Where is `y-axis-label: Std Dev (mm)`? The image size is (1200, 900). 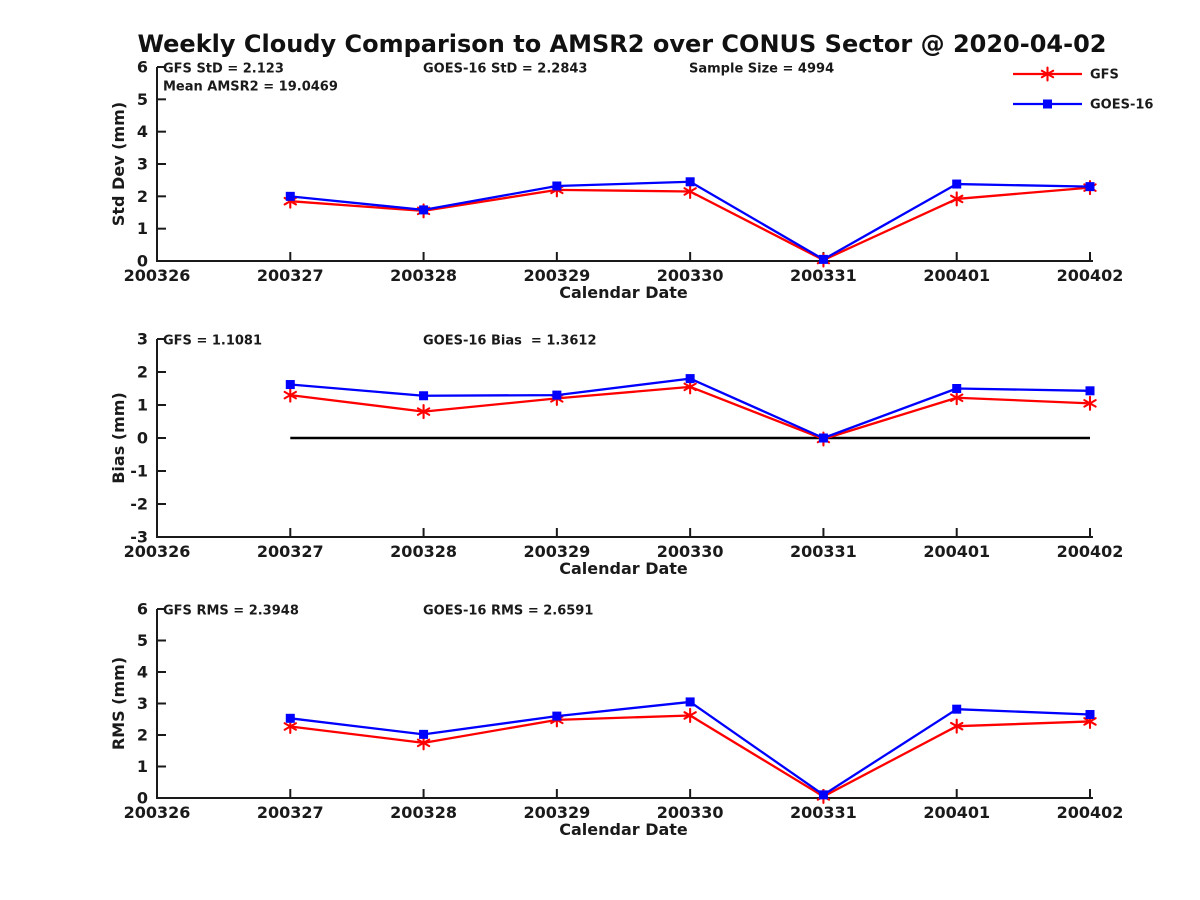
y-axis-label: Std Dev (mm) is located at coordinates (118, 164).